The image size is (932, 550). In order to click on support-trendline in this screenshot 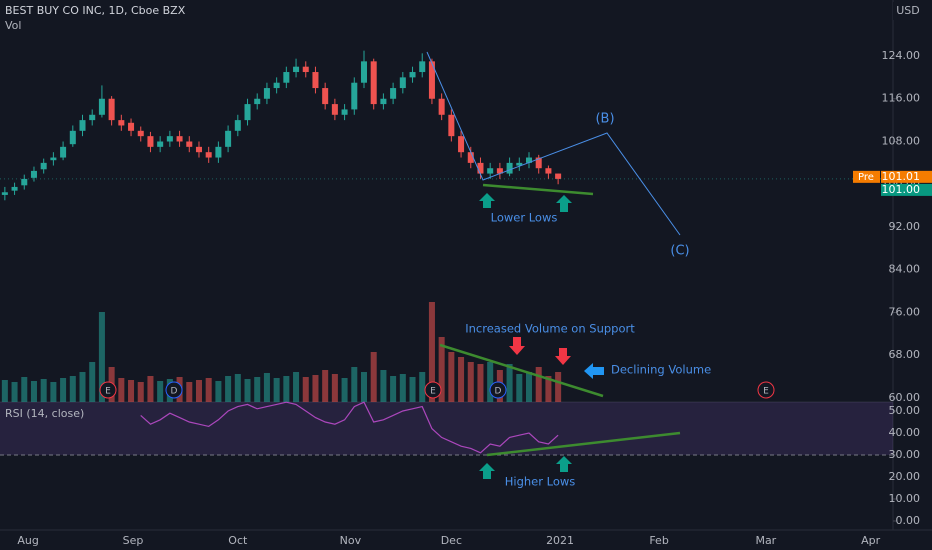, I will do `click(538, 189)`.